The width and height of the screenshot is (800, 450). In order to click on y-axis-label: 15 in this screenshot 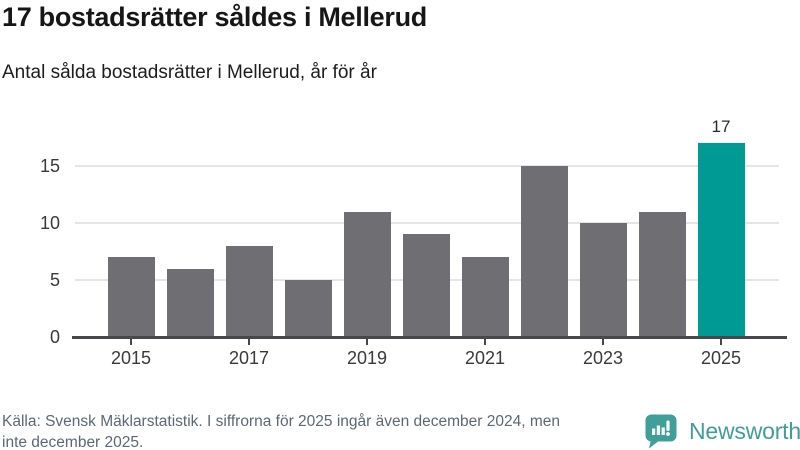, I will do `click(49, 166)`.